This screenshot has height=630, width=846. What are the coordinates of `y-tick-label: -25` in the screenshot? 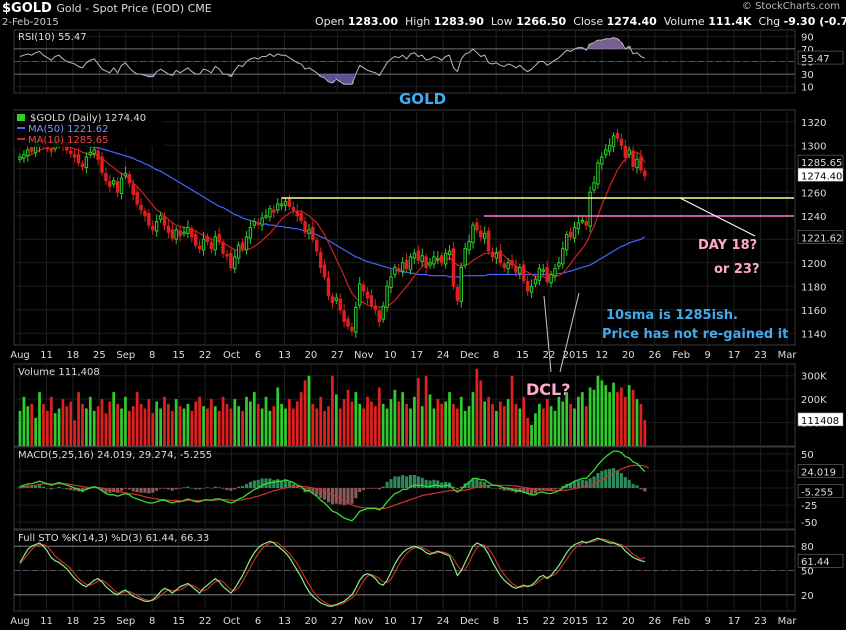 It's located at (809, 506).